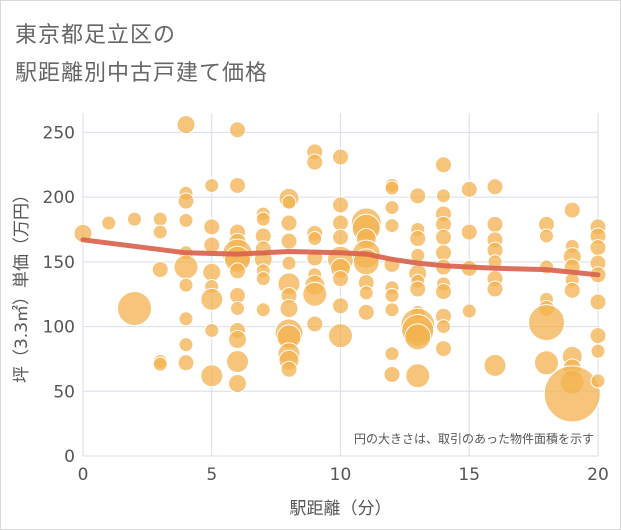  What do you see at coordinates (474, 438) in the screenshot?
I see `bubble-size-note: 円の大きさは、取引のあった物件面積を示す` at bounding box center [474, 438].